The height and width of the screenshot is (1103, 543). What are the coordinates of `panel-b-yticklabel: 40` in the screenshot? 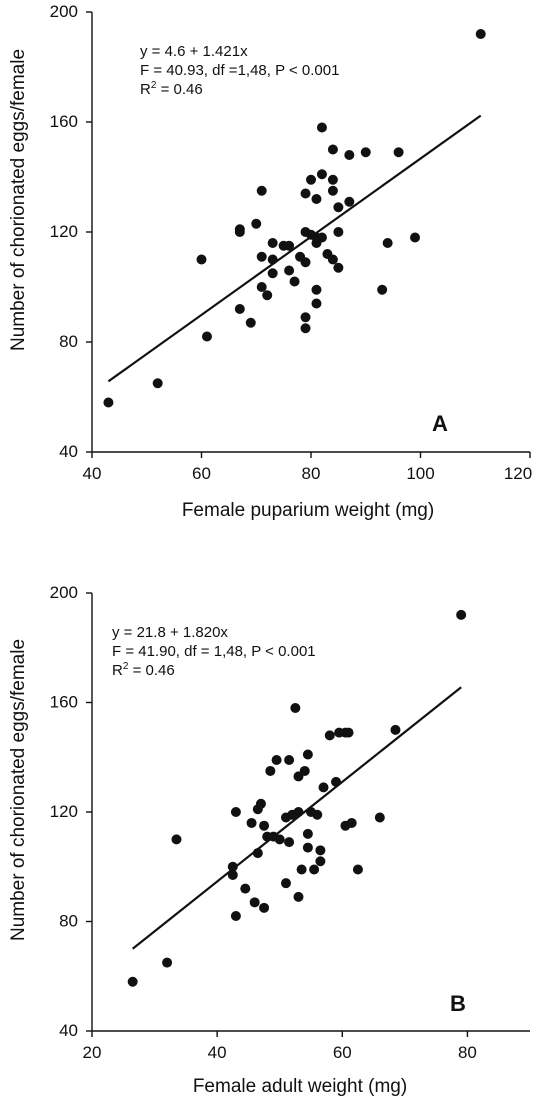 It's located at (68, 1030).